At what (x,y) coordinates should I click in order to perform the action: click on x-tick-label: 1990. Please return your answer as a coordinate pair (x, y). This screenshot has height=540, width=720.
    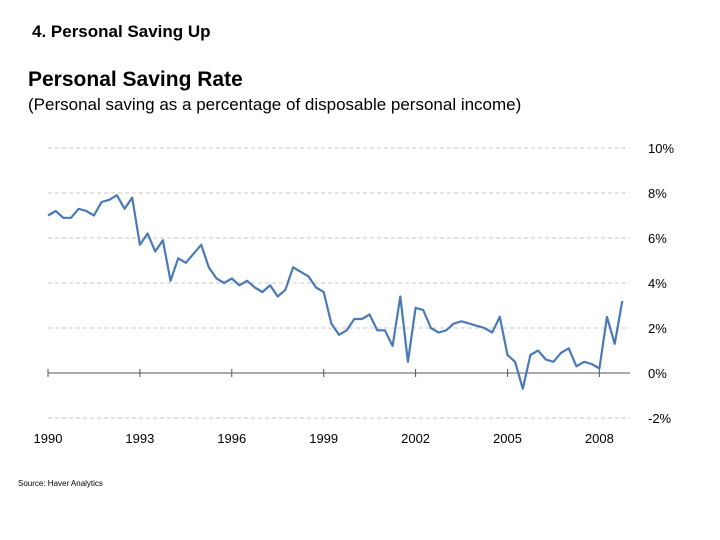
    Looking at the image, I should click on (48, 438).